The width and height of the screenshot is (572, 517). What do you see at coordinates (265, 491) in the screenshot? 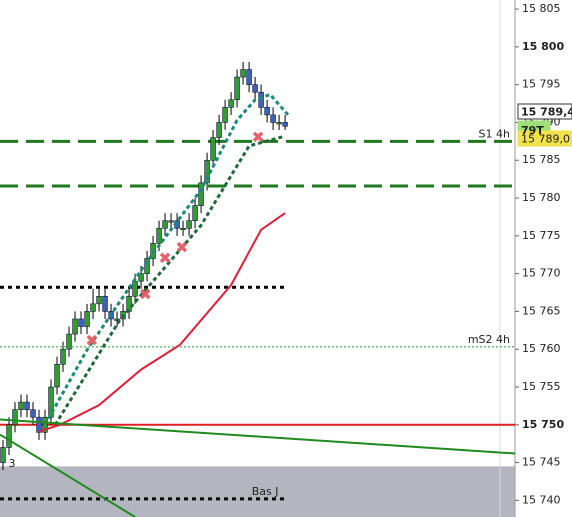
I see `level-label: Bas J` at bounding box center [265, 491].